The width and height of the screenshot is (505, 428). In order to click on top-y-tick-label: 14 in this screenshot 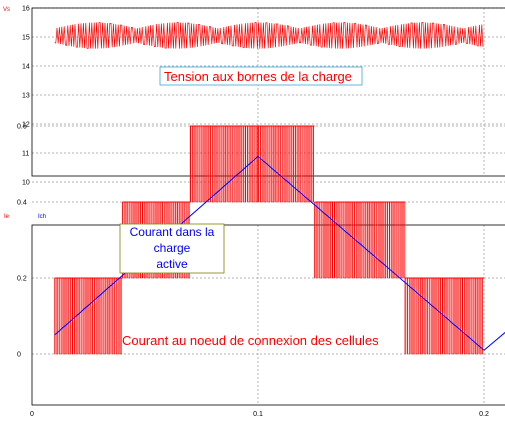, I will do `click(26, 67)`.